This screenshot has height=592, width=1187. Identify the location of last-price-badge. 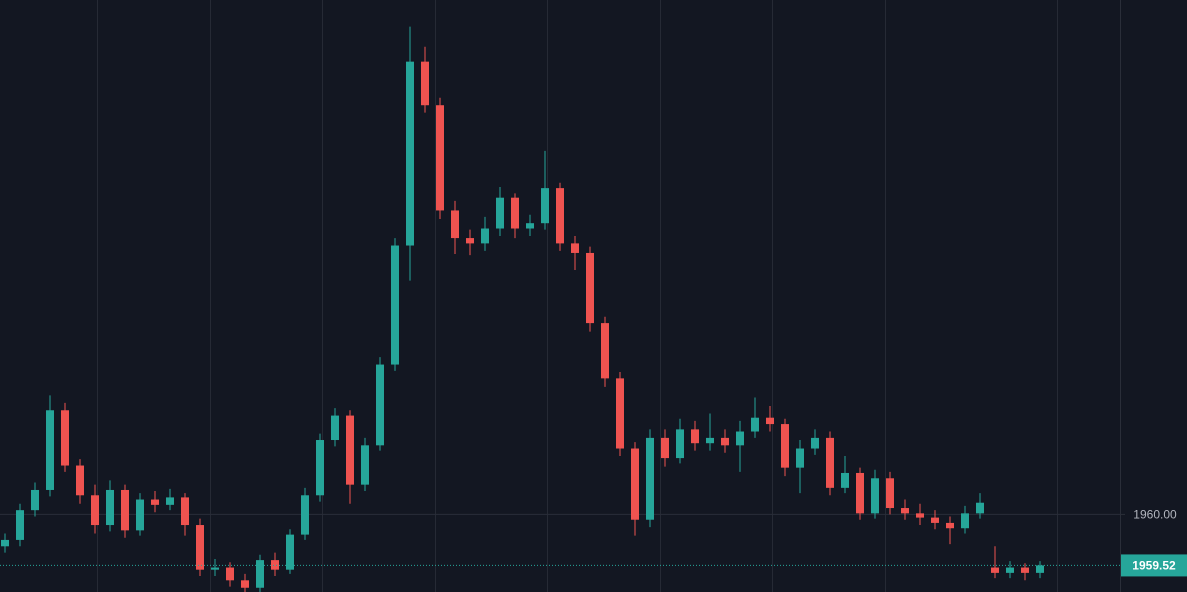
(1154, 565).